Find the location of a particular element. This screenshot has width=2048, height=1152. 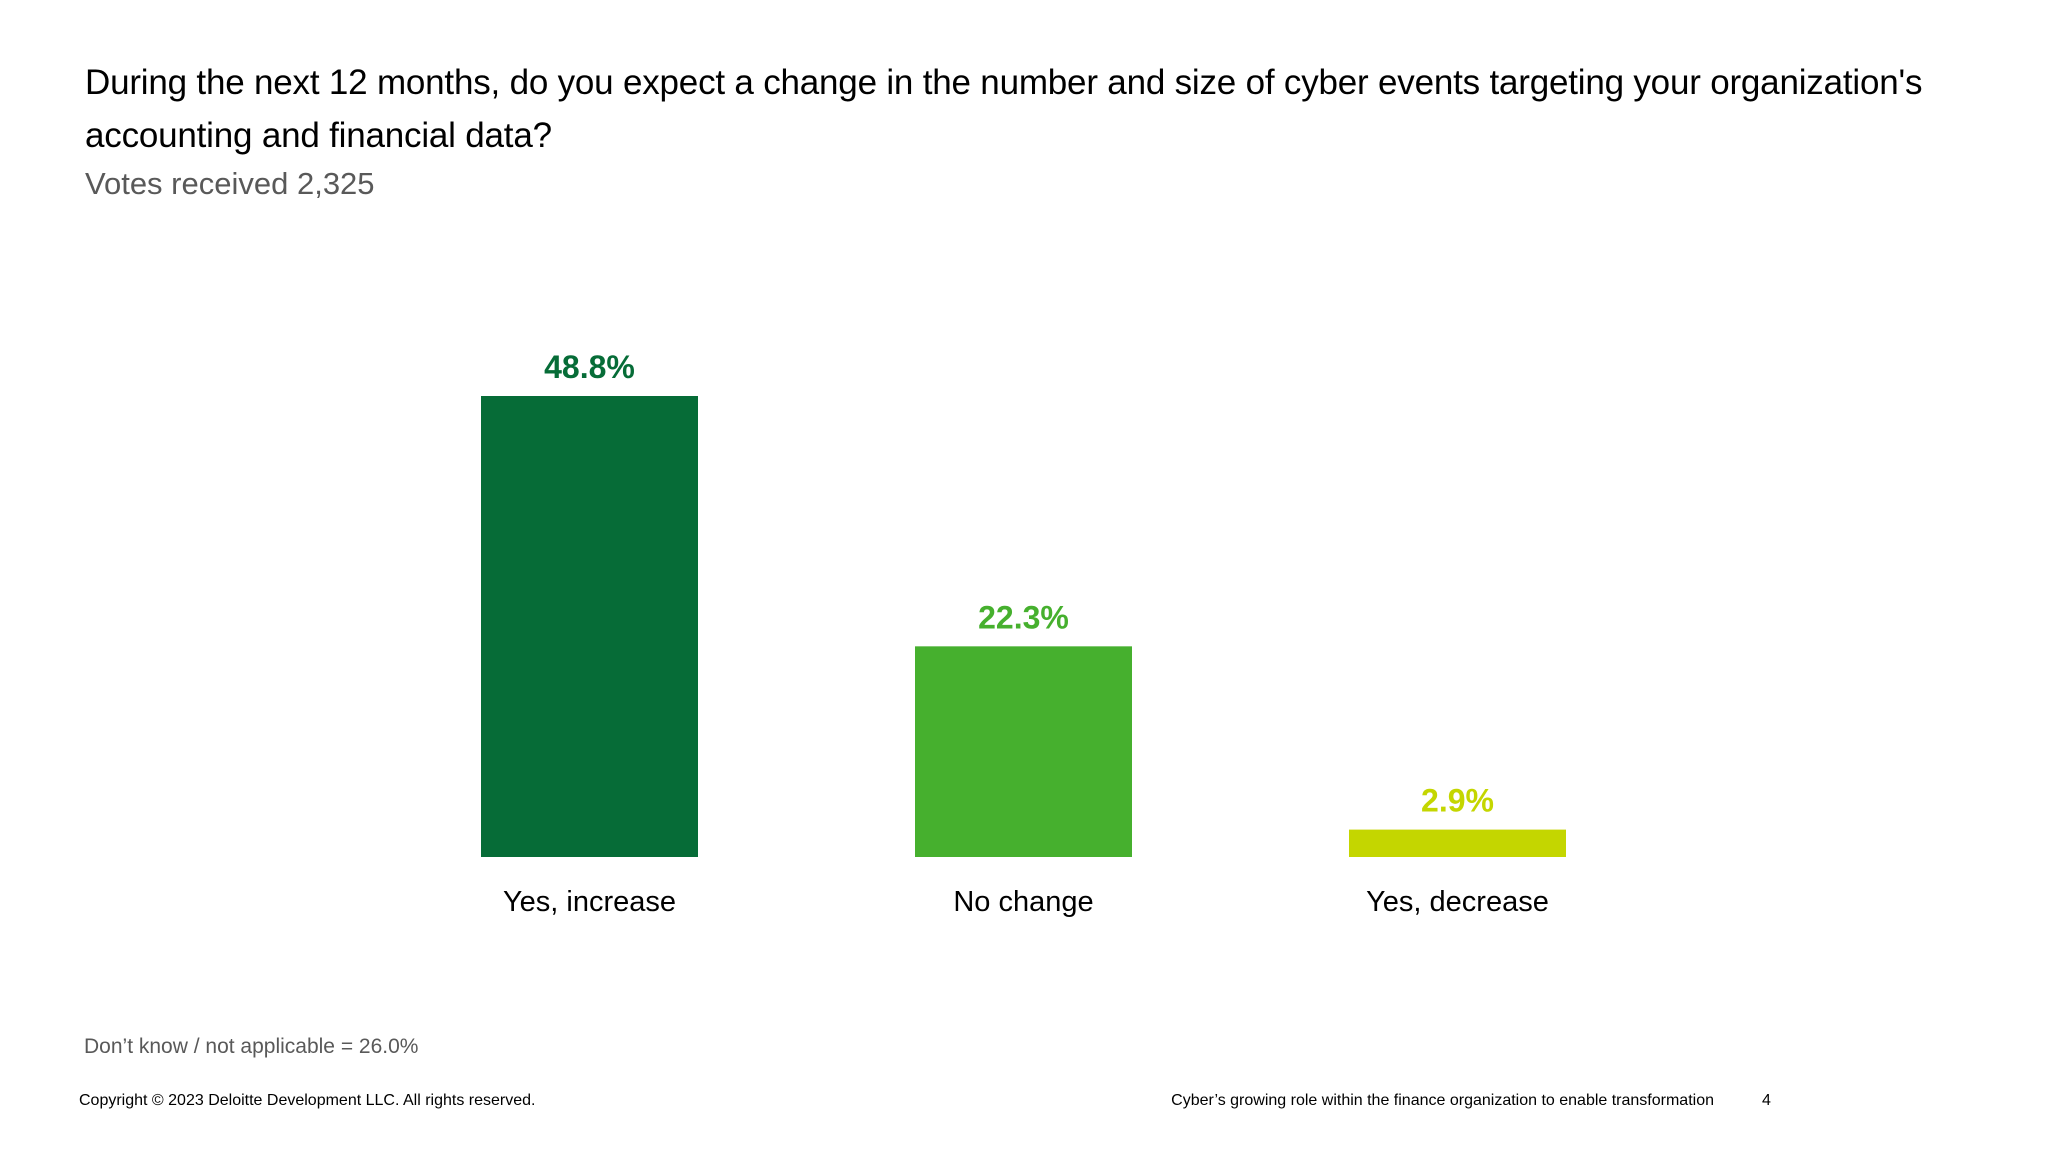

value-label-yes-decrease: 2.9% is located at coordinates (1457, 801).